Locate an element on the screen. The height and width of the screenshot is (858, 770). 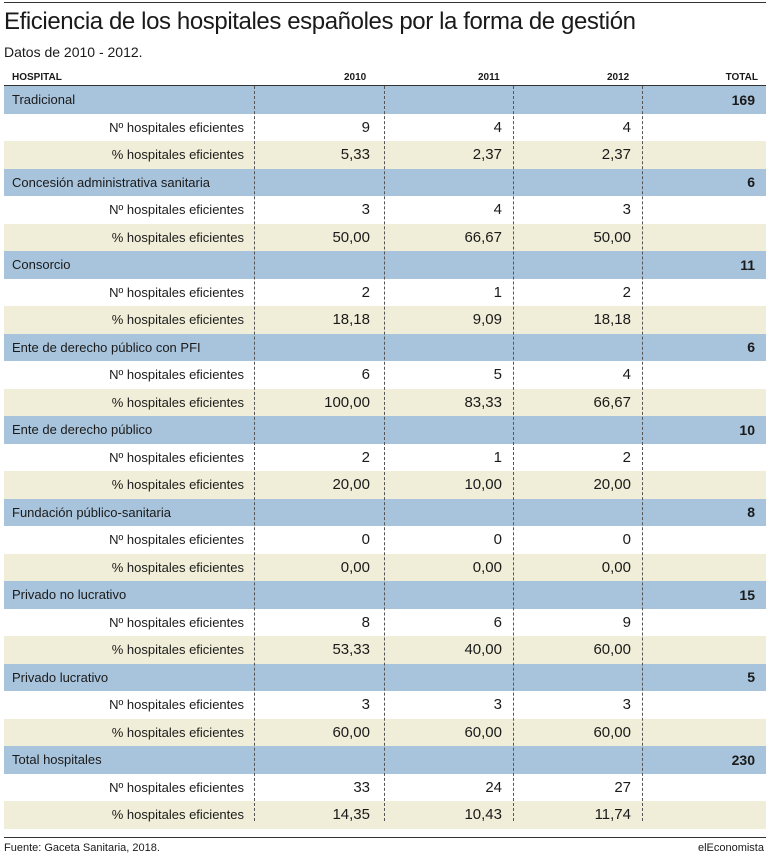
value-cell: 14,35 is located at coordinates (312, 815).